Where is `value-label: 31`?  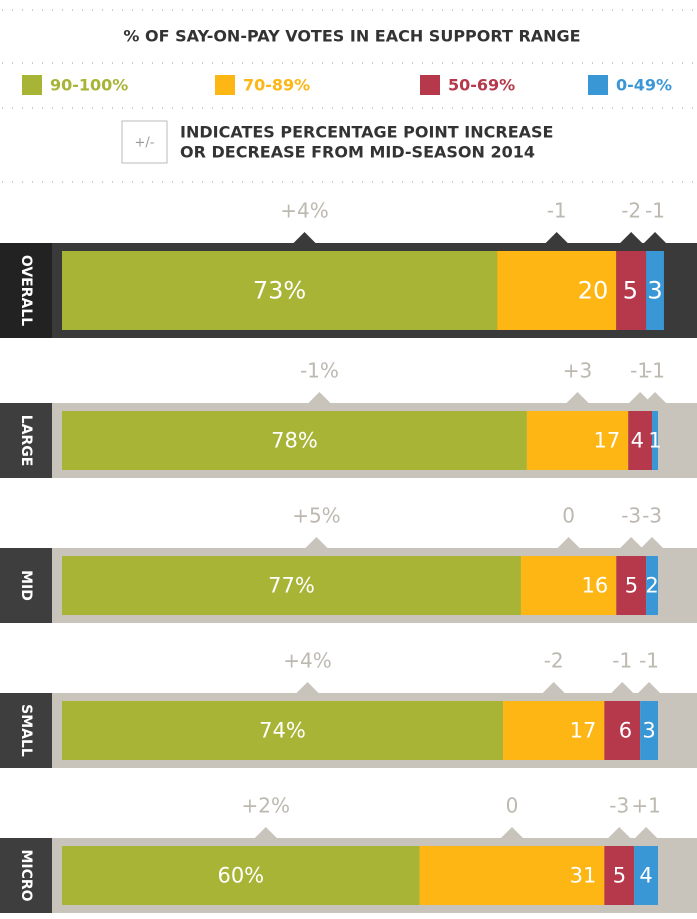 value-label: 31 is located at coordinates (583, 876).